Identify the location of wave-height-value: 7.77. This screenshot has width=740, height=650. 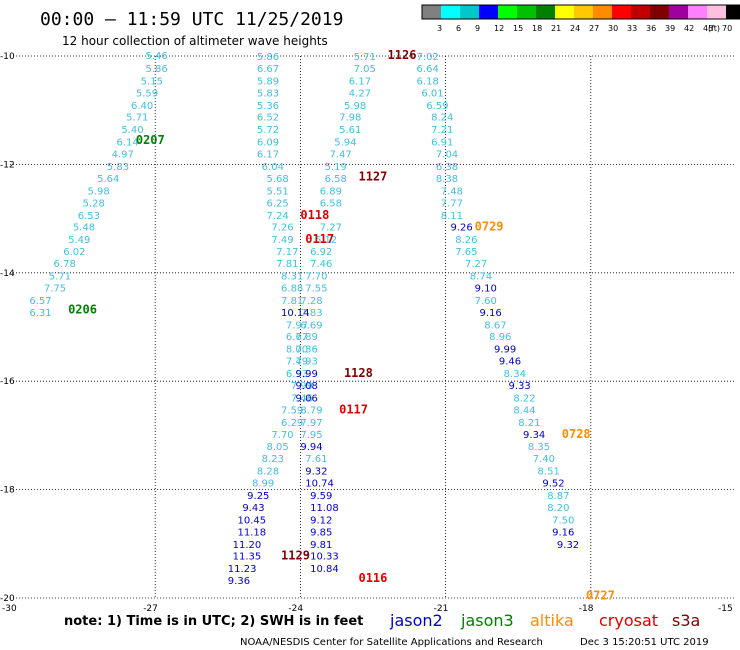
(452, 203).